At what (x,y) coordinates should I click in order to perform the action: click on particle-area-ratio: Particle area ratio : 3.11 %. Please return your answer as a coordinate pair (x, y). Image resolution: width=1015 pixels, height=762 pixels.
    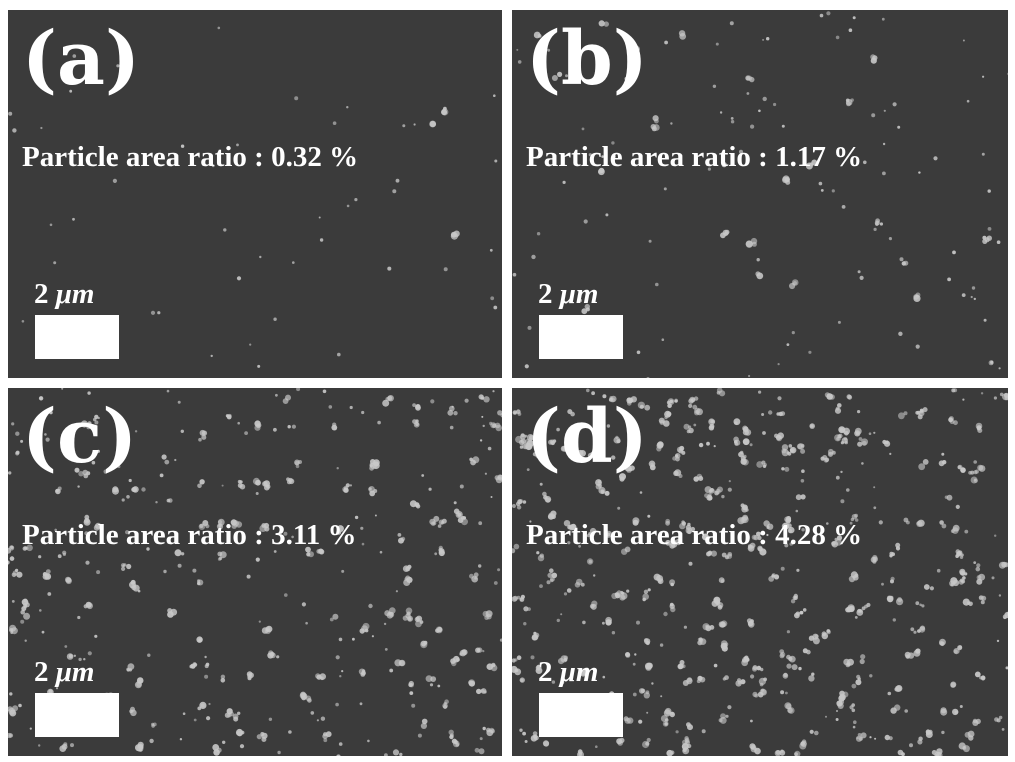
    Looking at the image, I should click on (189, 535).